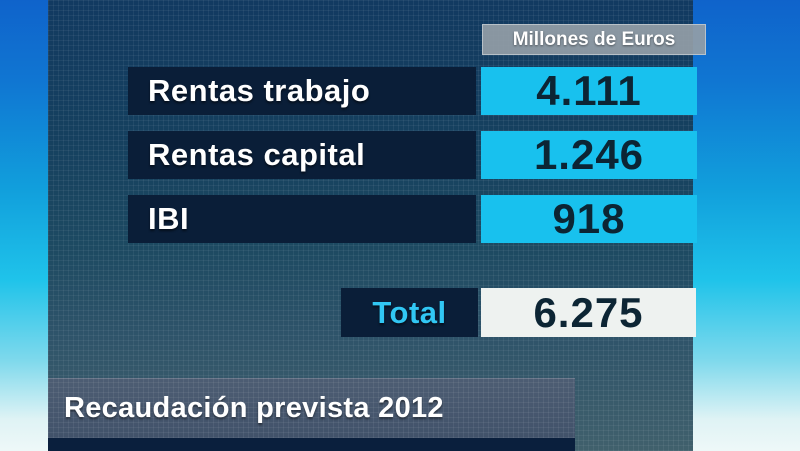  Describe the element at coordinates (311, 444) in the screenshot. I see `lower-third-band` at that location.